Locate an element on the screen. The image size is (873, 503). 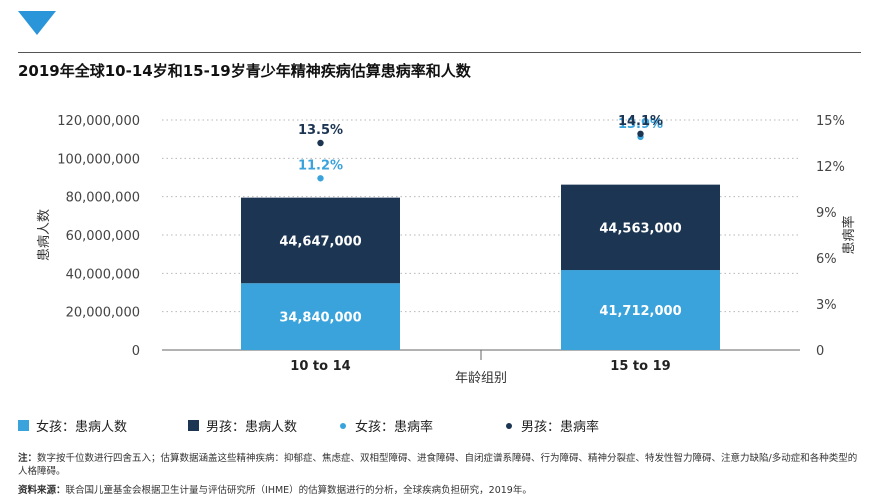
legend-label-boys-count: 男孩：患病人数 is located at coordinates (252, 427).